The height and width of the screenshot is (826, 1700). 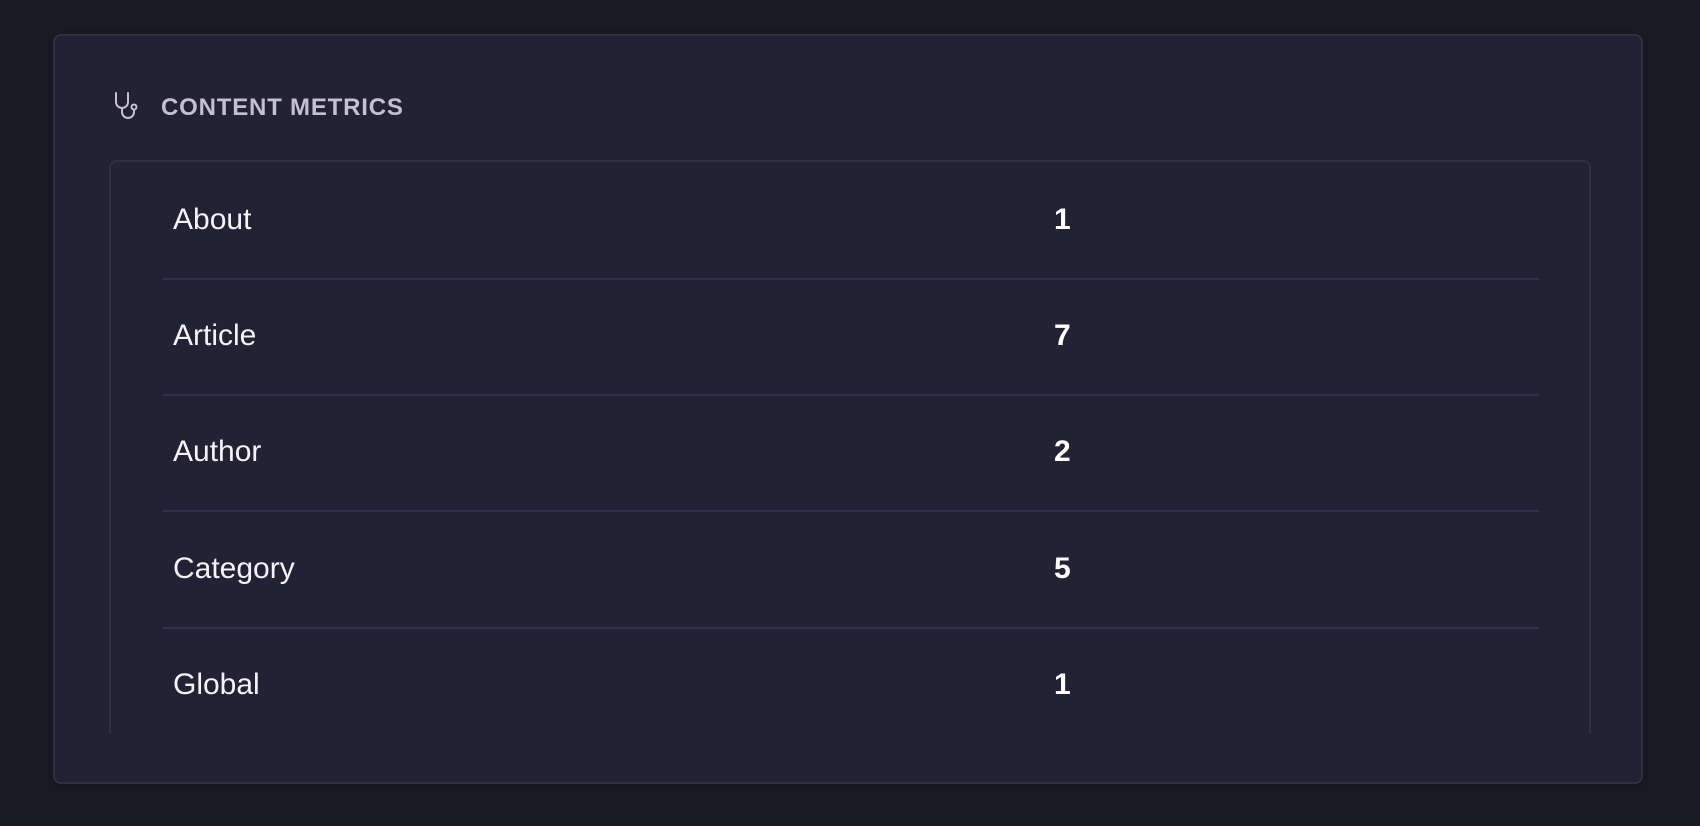 What do you see at coordinates (851, 221) in the screenshot?
I see `list-item: About 1` at bounding box center [851, 221].